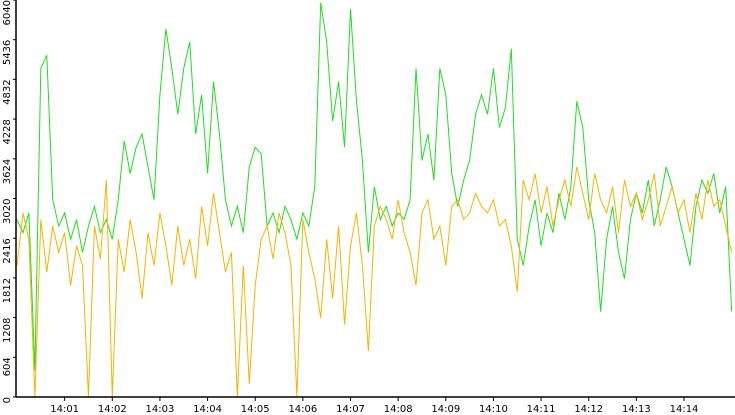 This screenshot has height=415, width=735. What do you see at coordinates (588, 409) in the screenshot?
I see `x-tick-label: 14:12` at bounding box center [588, 409].